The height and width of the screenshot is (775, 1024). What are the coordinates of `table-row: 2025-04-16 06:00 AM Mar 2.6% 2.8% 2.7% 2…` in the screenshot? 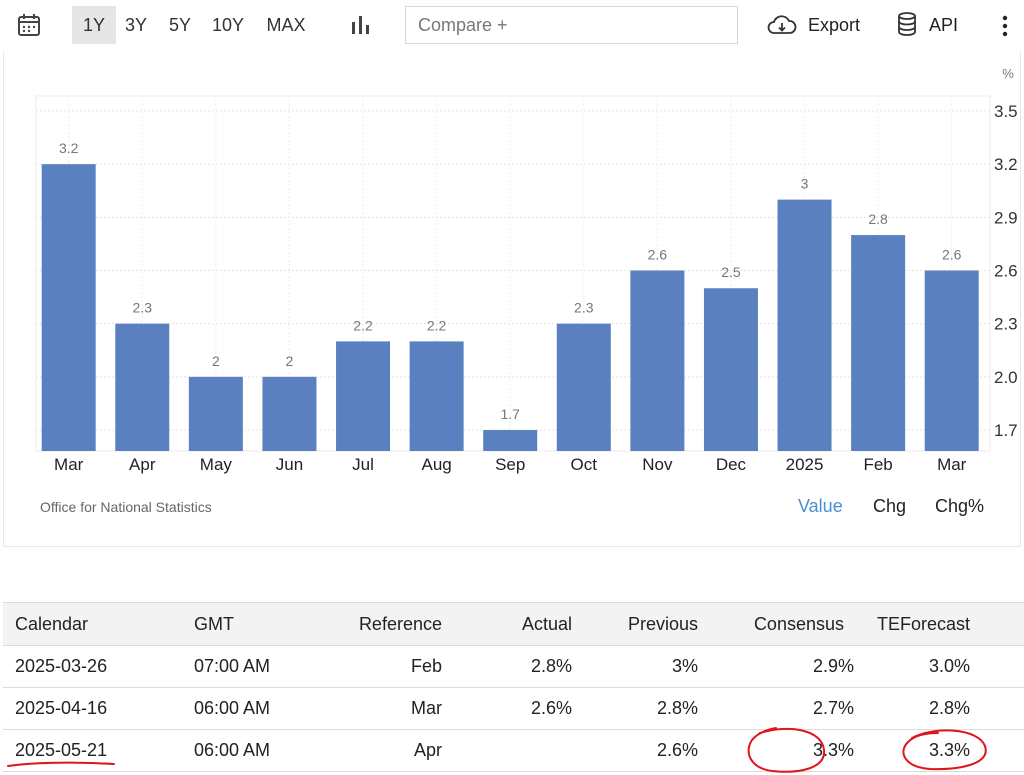 It's located at (513, 708).